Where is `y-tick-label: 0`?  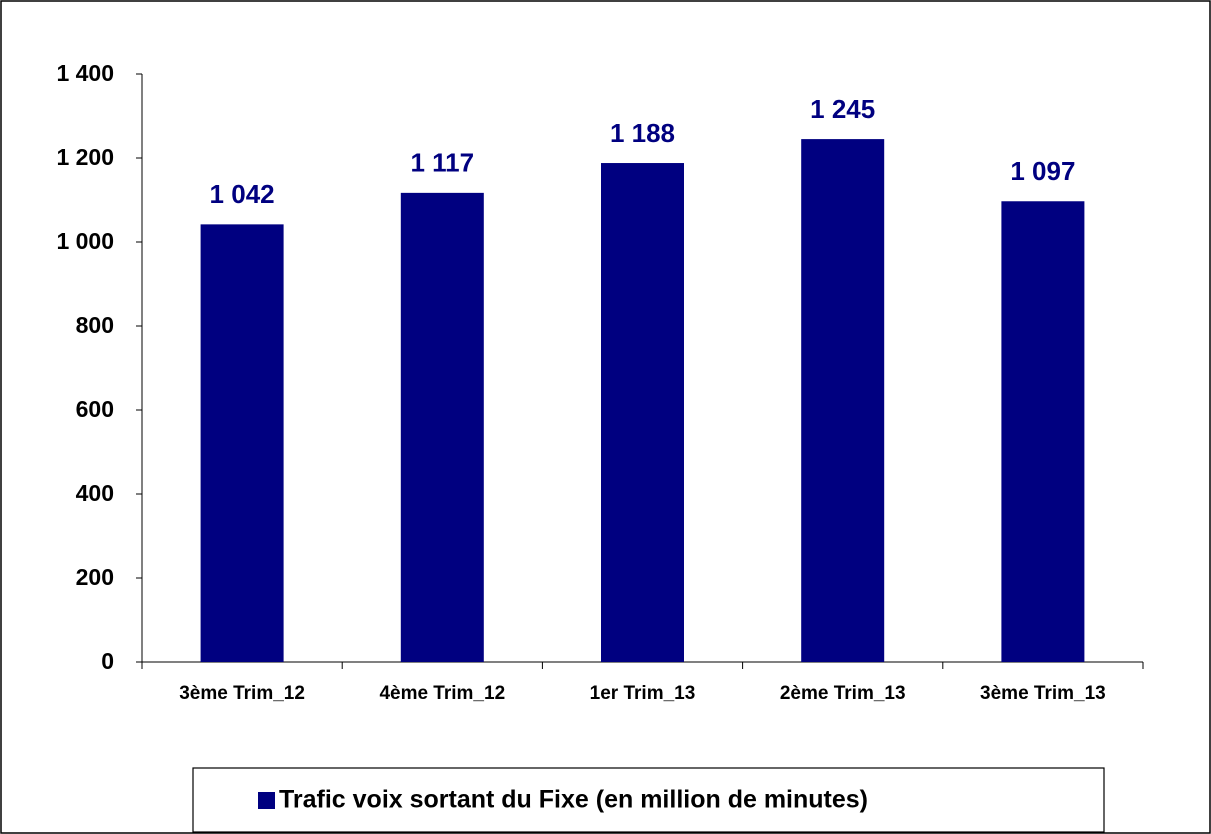
y-tick-label: 0 is located at coordinates (107, 661).